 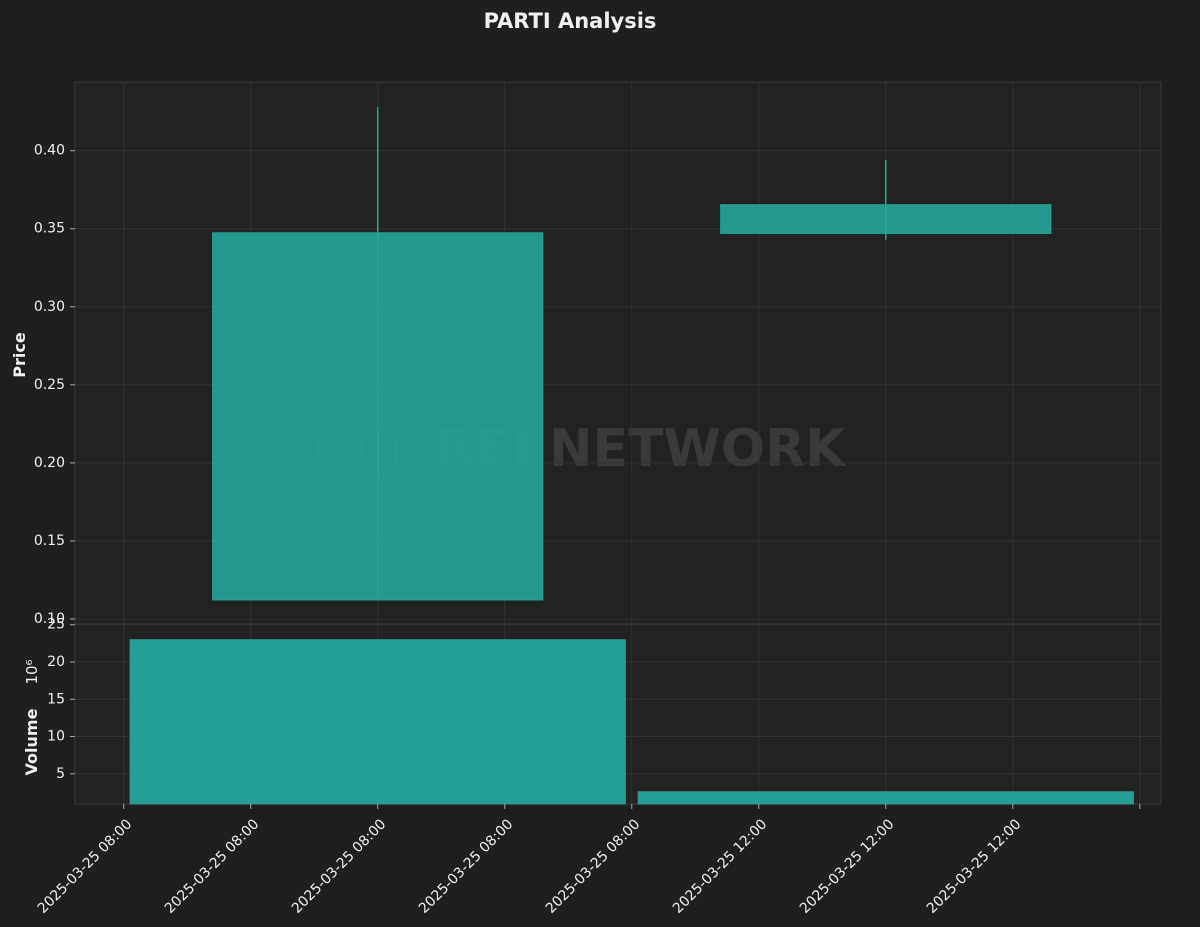 What do you see at coordinates (31, 741) in the screenshot?
I see `y-axis-label: Volume` at bounding box center [31, 741].